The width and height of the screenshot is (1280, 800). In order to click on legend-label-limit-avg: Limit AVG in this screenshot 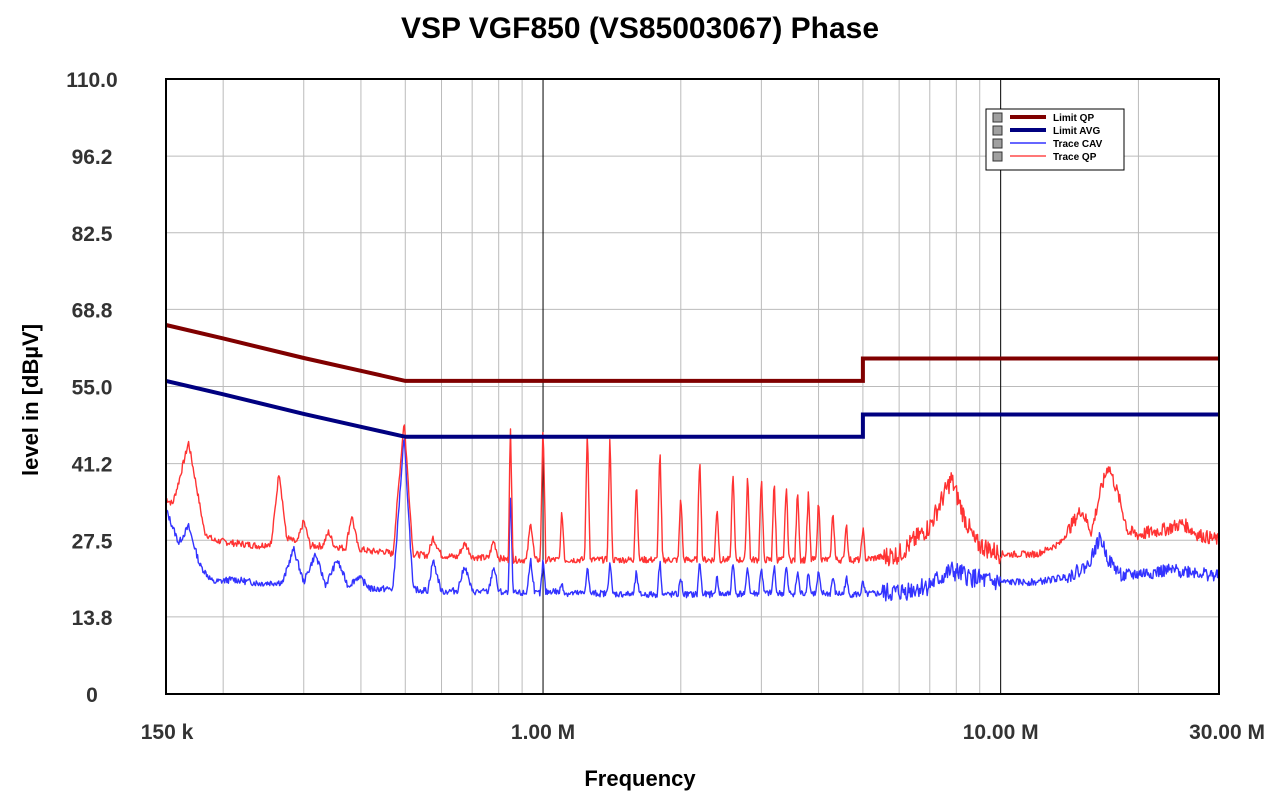, I will do `click(1076, 131)`.